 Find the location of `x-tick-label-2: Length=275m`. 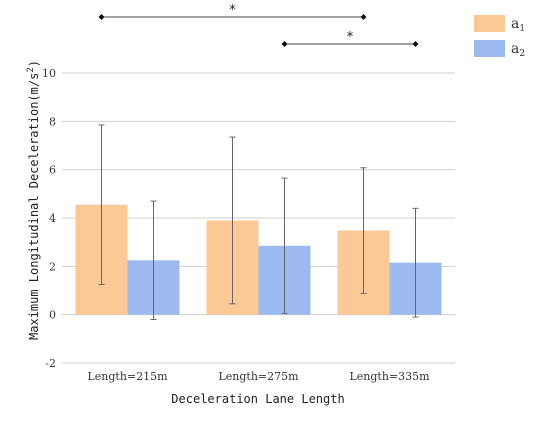

x-tick-label-2: Length=275m is located at coordinates (258, 376).